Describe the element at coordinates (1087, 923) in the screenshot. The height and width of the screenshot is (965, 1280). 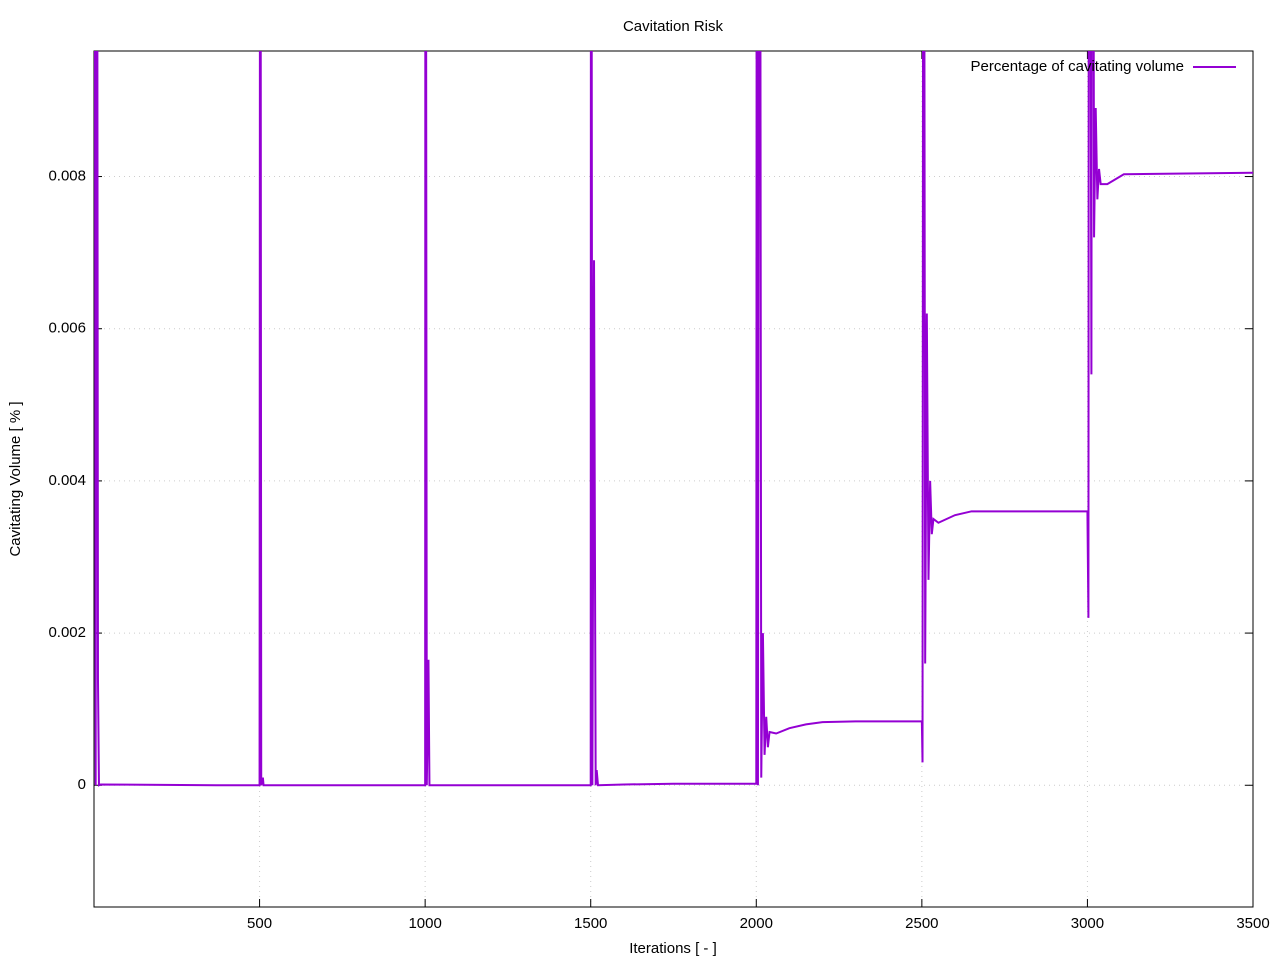
I see `x-tick-label: 3000` at that location.